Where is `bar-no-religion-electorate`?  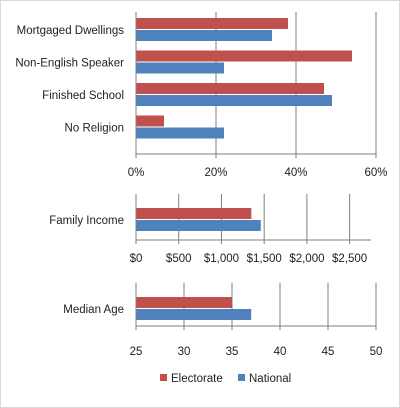
bar-no-religion-electorate is located at coordinates (150, 121).